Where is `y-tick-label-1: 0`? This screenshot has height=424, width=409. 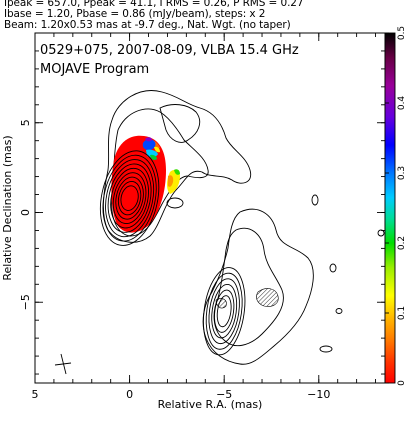
y-tick-label-1: 0 is located at coordinates (25, 212).